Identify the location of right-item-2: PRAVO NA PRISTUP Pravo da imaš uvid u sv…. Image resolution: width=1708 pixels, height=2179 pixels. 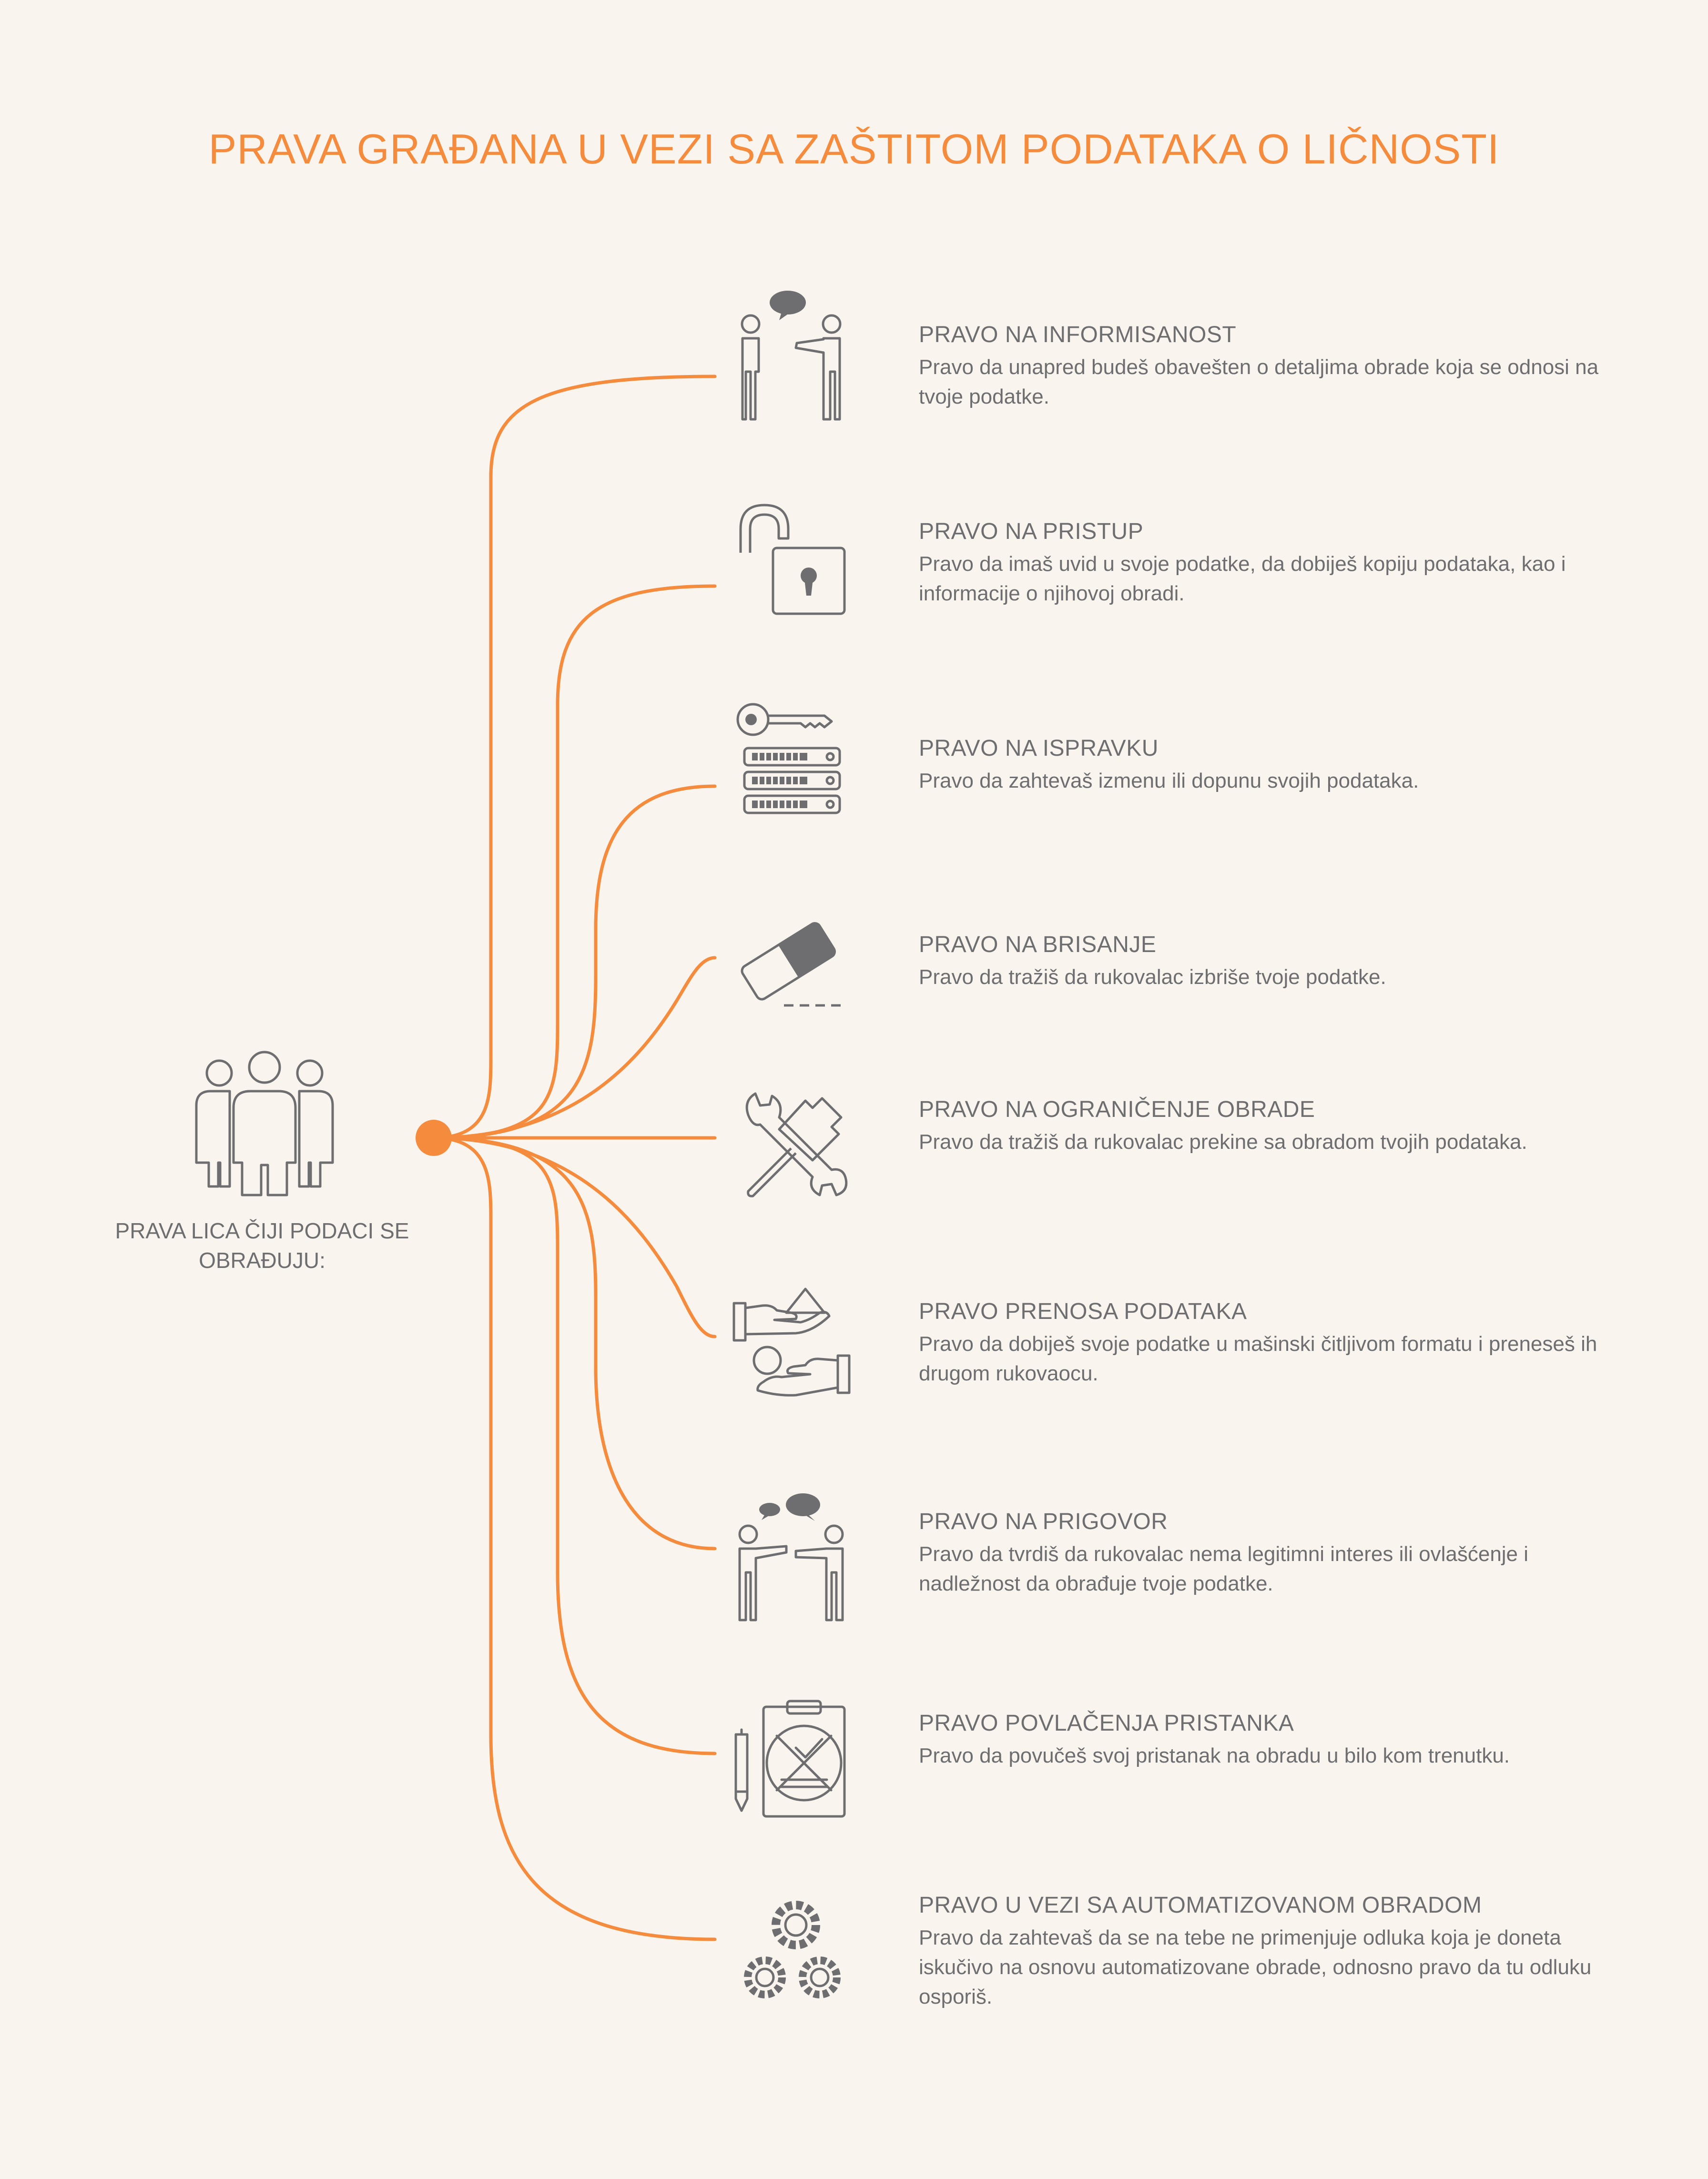
(1262, 562).